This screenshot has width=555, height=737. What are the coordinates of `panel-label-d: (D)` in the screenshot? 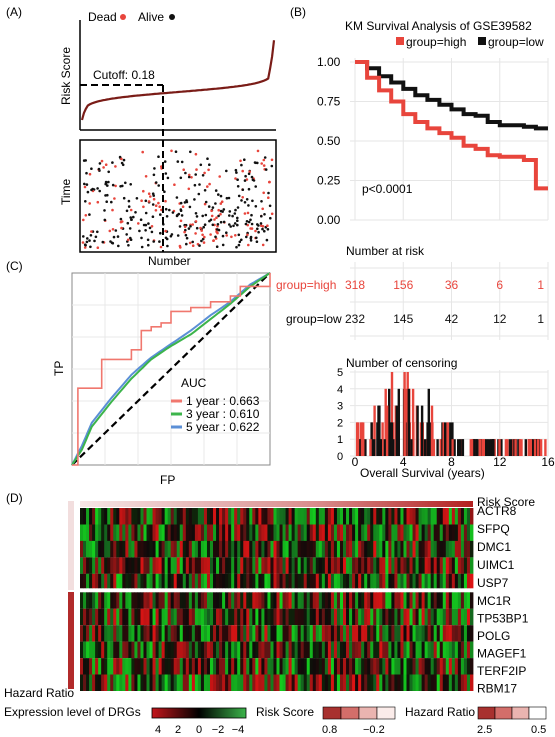 It's located at (14, 498).